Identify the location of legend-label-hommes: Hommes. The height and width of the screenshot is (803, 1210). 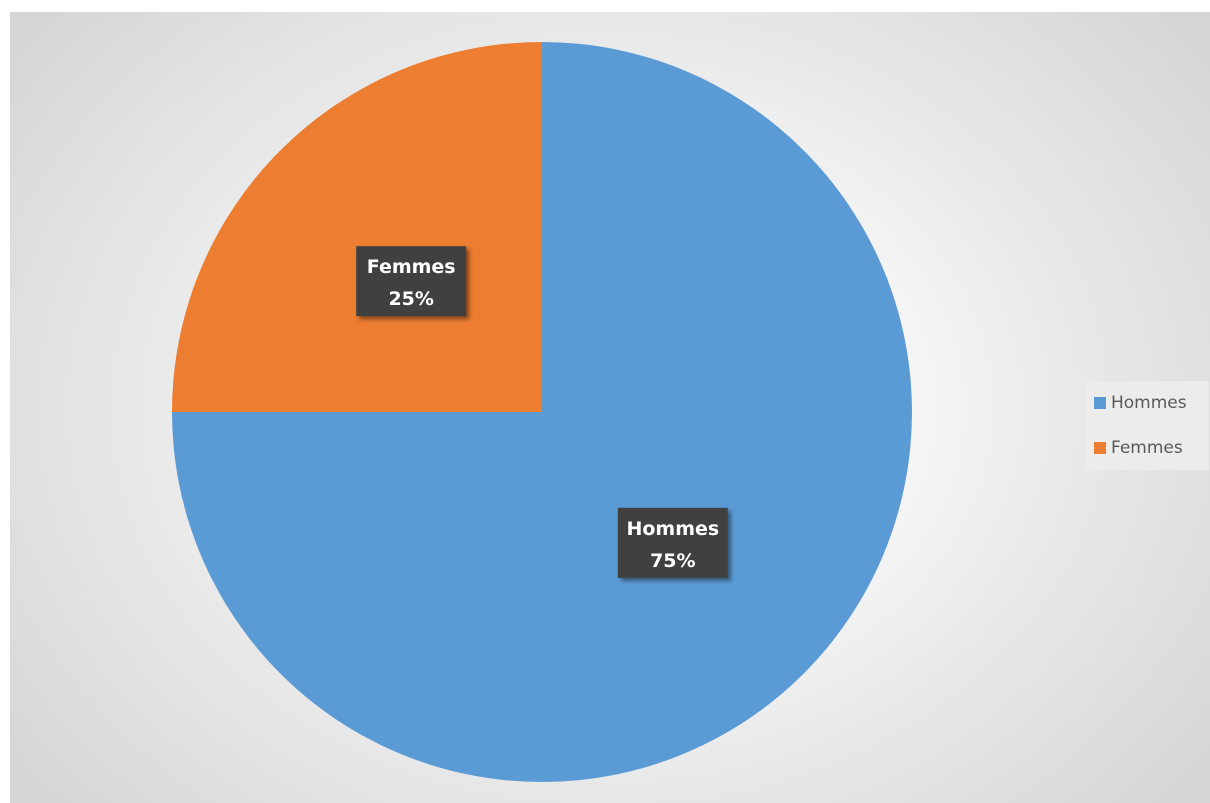
(1149, 403).